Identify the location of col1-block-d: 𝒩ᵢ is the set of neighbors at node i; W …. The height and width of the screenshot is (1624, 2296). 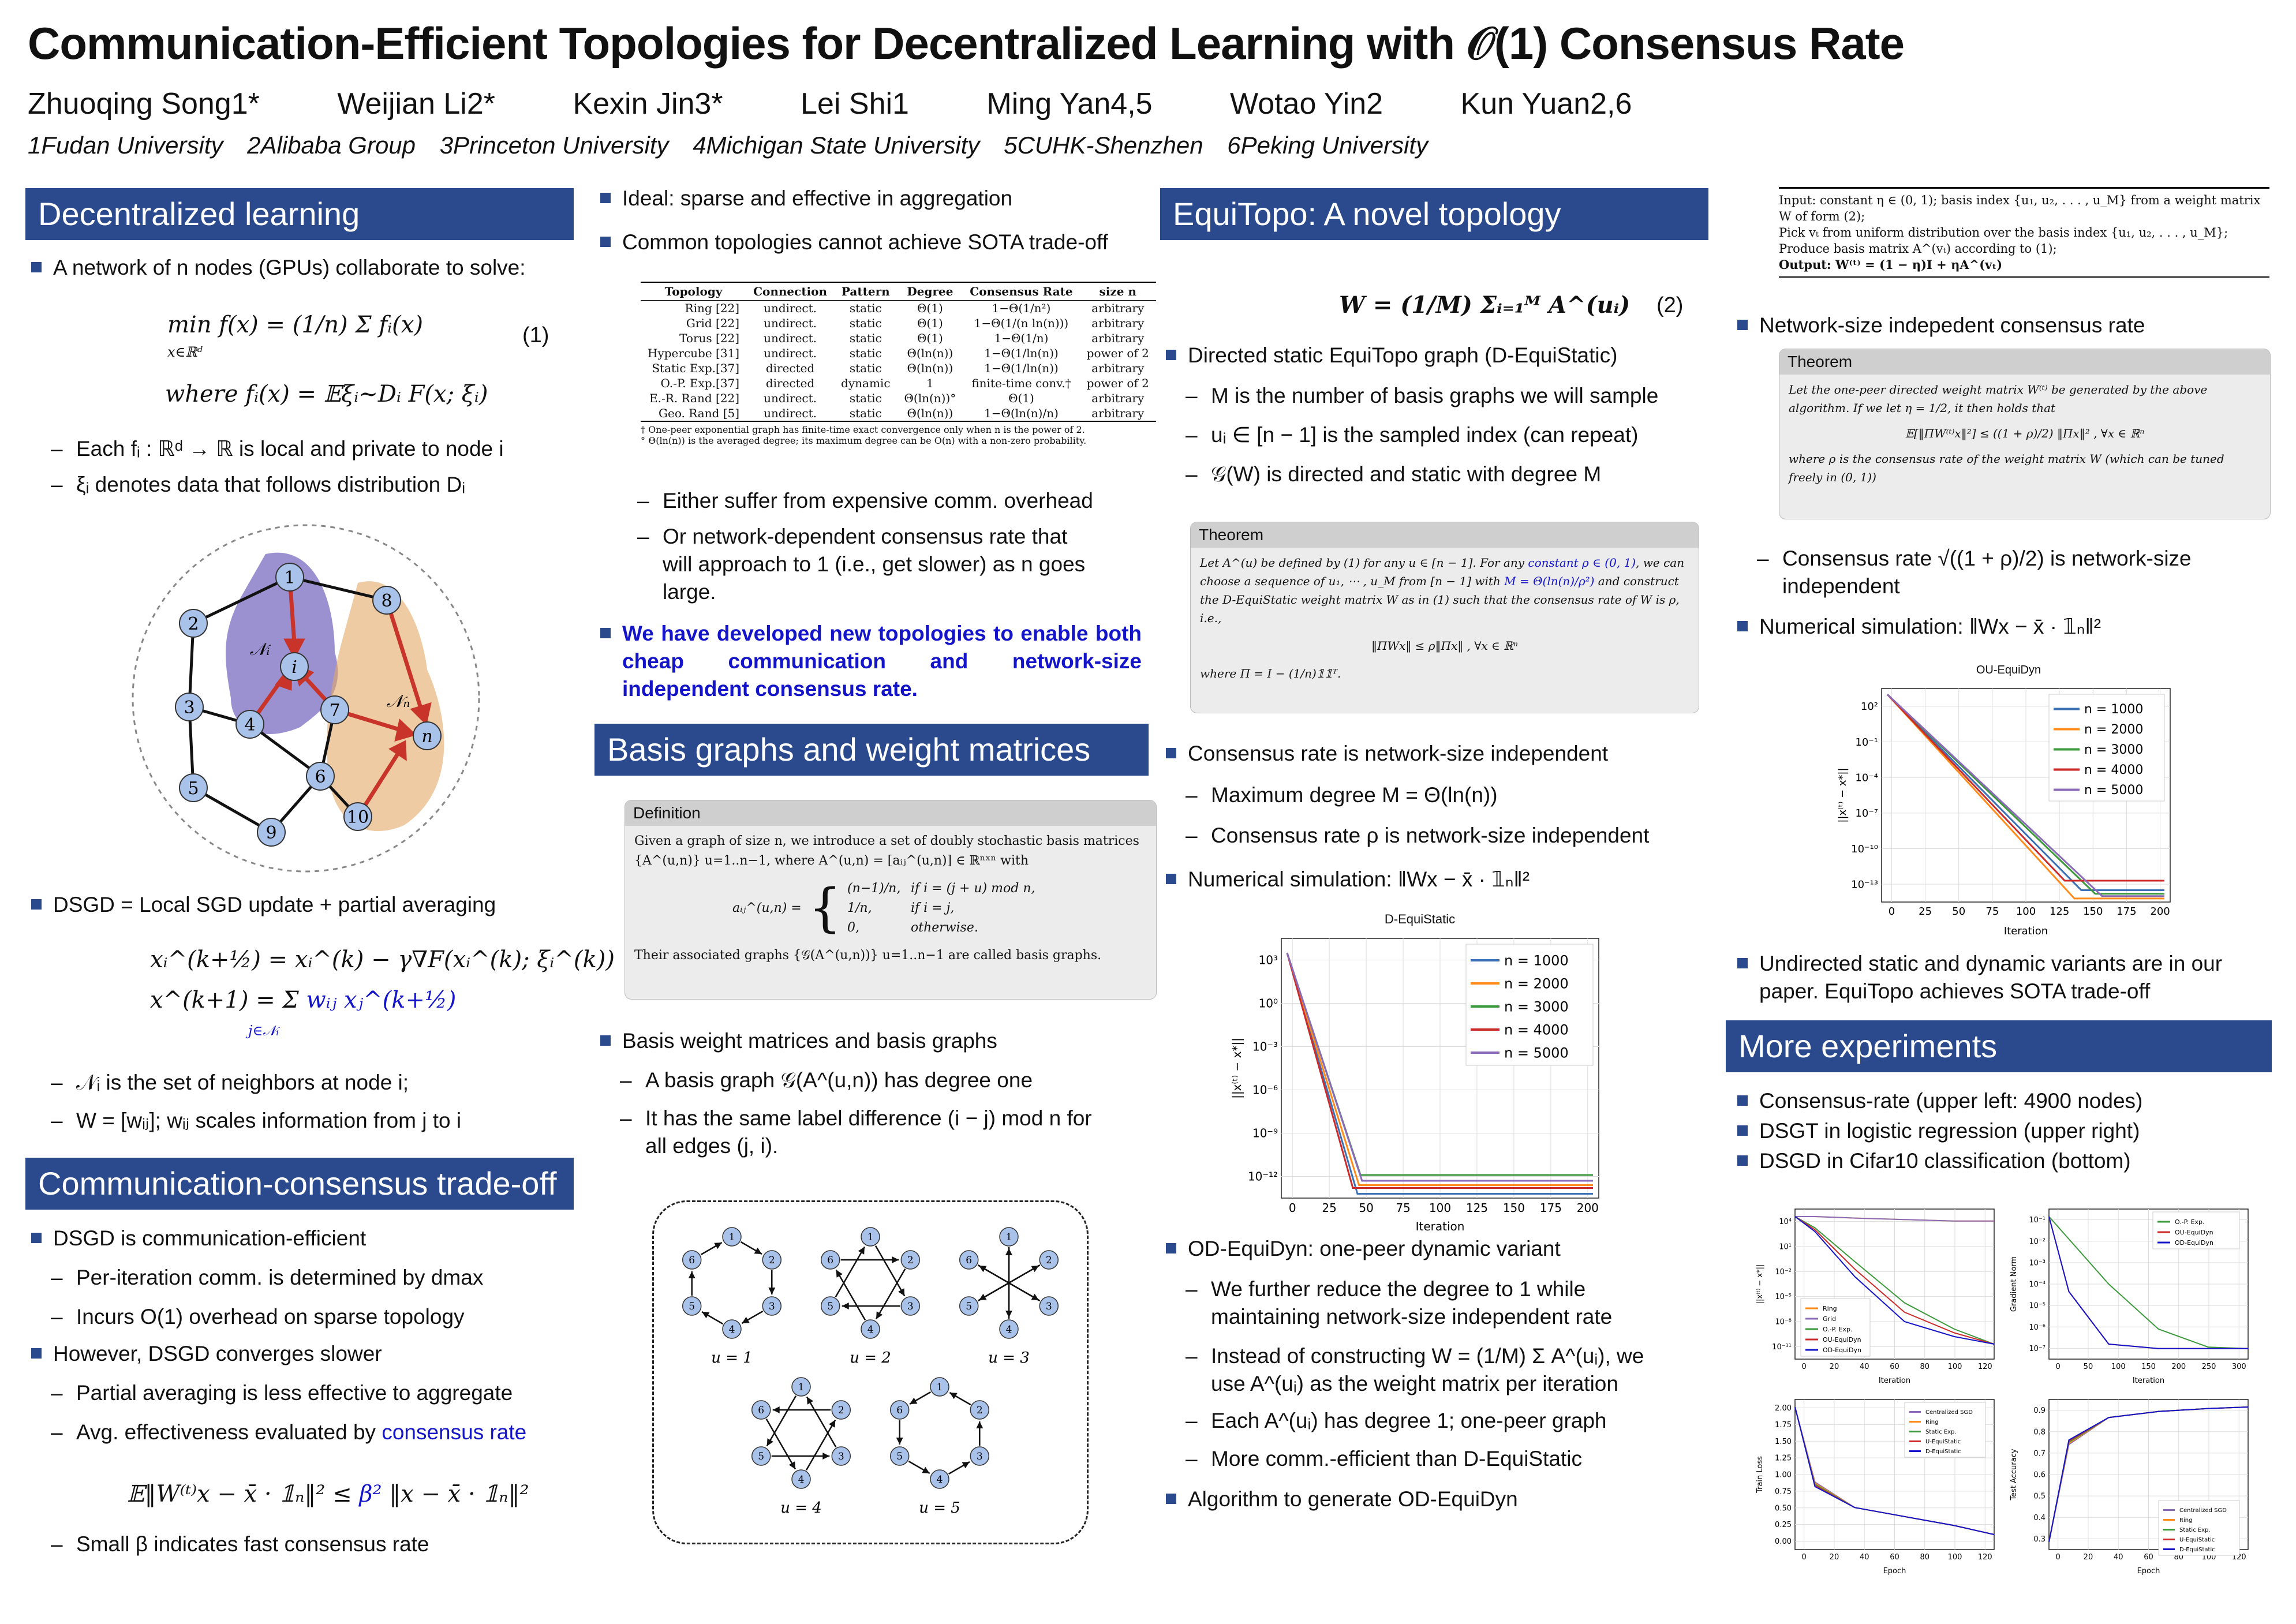
(299, 1102).